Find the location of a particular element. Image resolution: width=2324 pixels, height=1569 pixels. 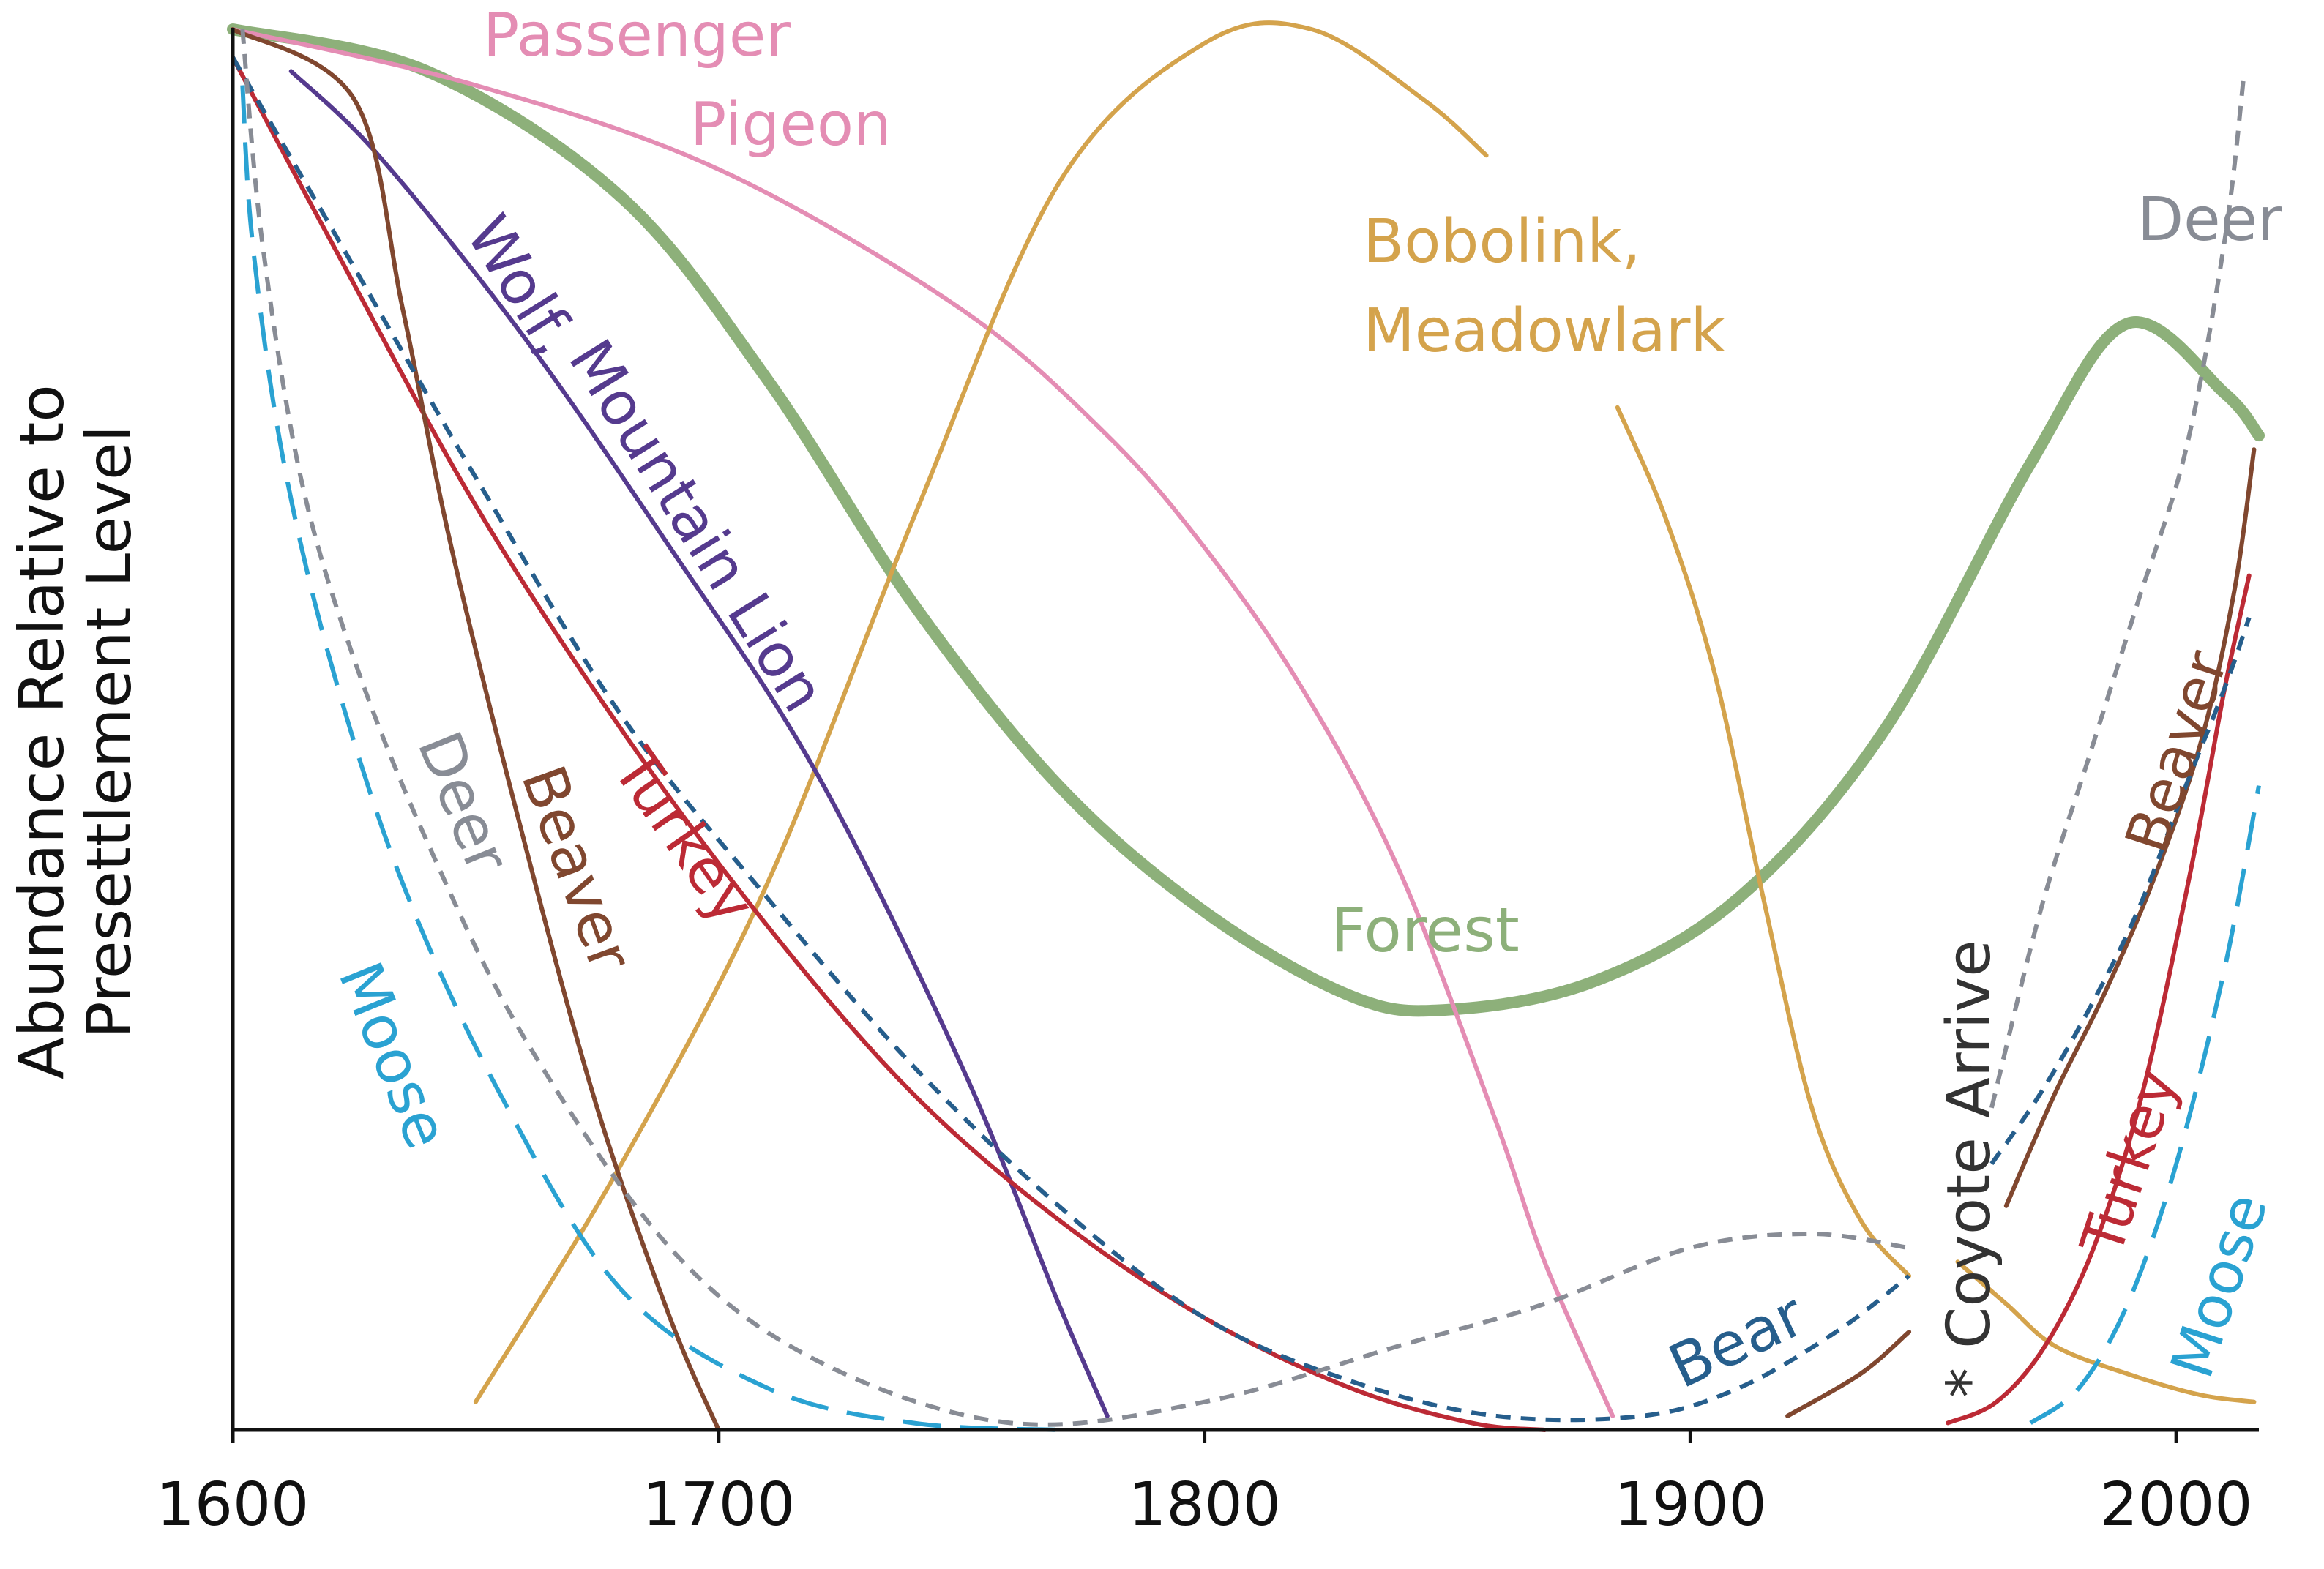

series-line-bear-recovery is located at coordinates (2120, 891).